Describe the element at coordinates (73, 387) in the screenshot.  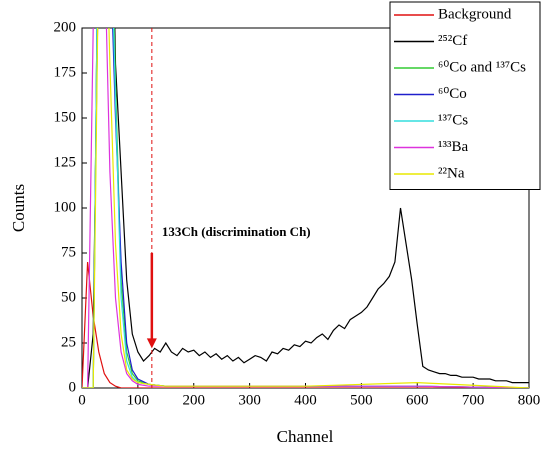
I see `y-tick-label: 0` at that location.